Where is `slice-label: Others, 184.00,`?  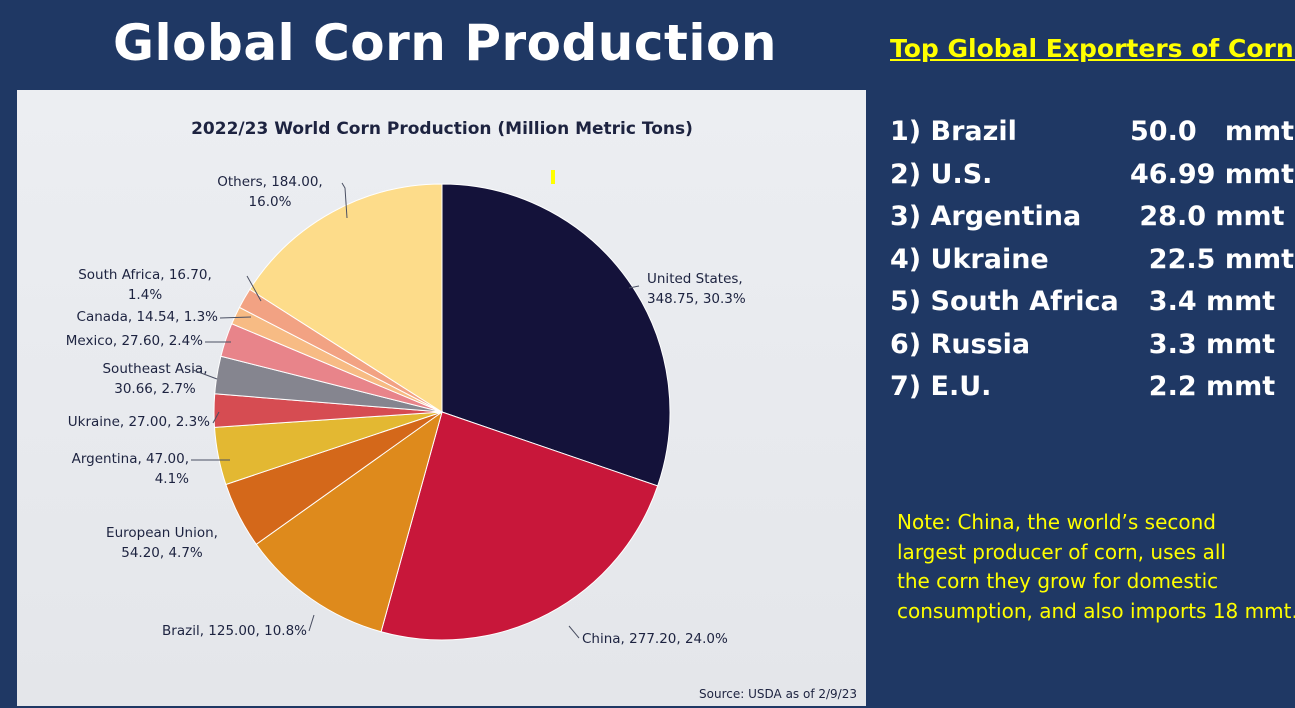 slice-label: Others, 184.00, is located at coordinates (269, 182).